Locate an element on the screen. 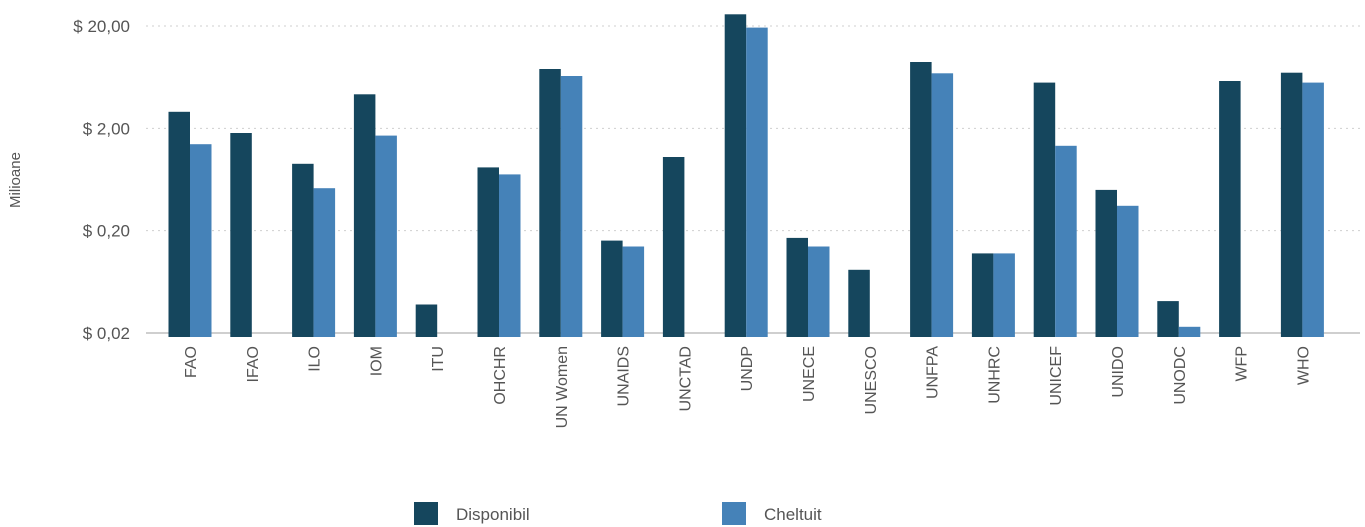 The height and width of the screenshot is (527, 1365). x-tick-label: UNAIDS is located at coordinates (624, 376).